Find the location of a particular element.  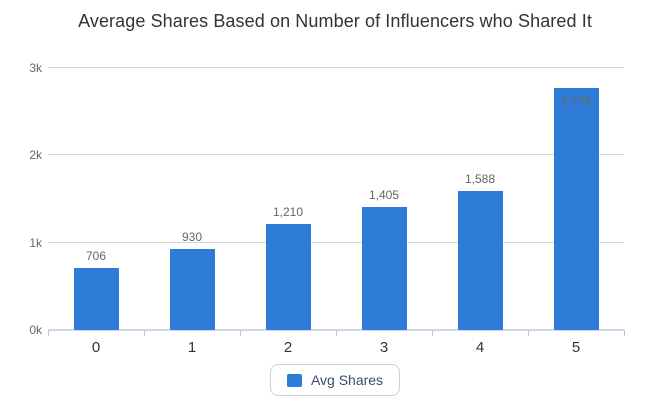

y-axis-label: 0k is located at coordinates (35, 330).